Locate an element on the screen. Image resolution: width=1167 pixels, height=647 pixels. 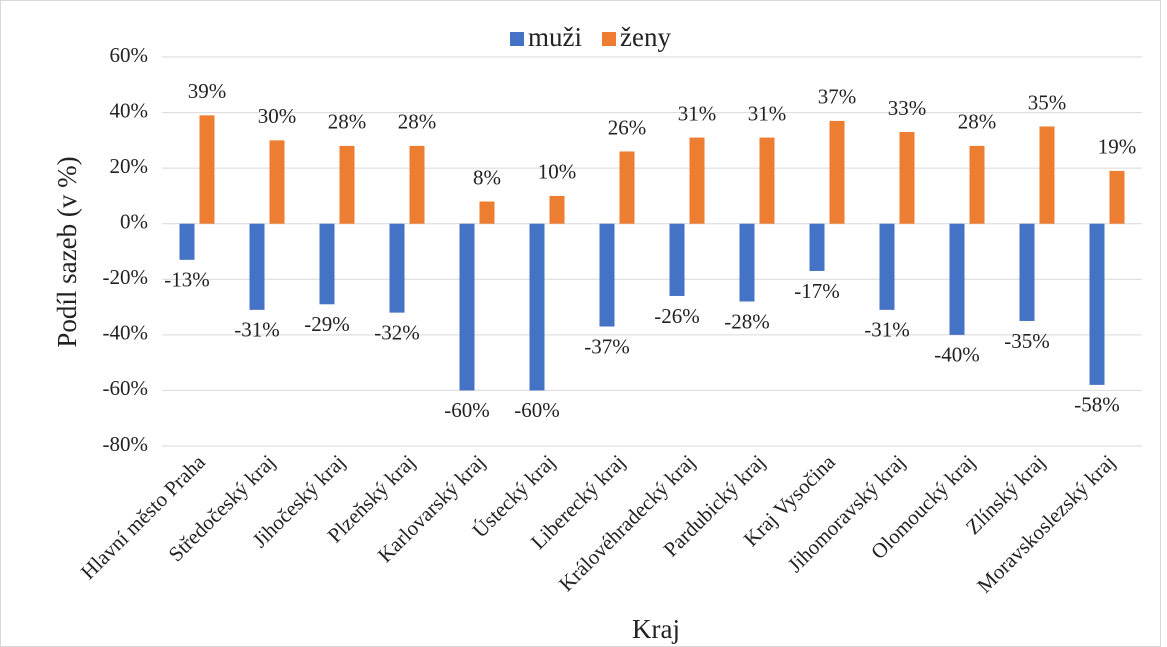
data-label: 33% is located at coordinates (907, 108).